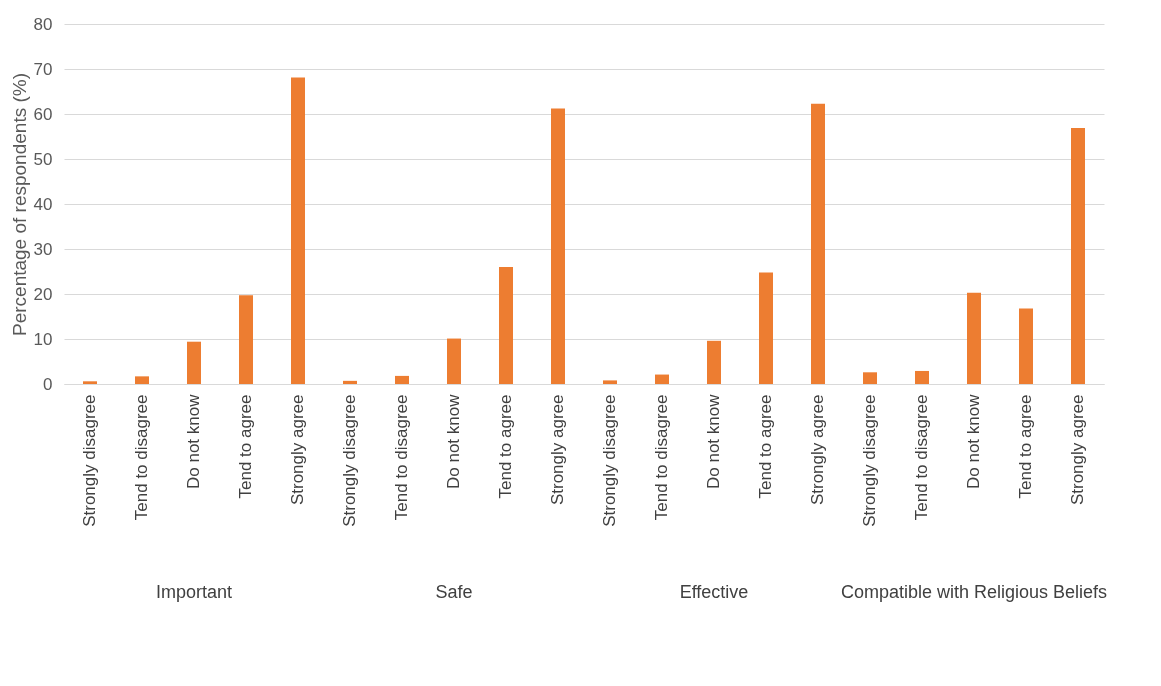  What do you see at coordinates (43, 24) in the screenshot?
I see `y-tick-label: 80` at bounding box center [43, 24].